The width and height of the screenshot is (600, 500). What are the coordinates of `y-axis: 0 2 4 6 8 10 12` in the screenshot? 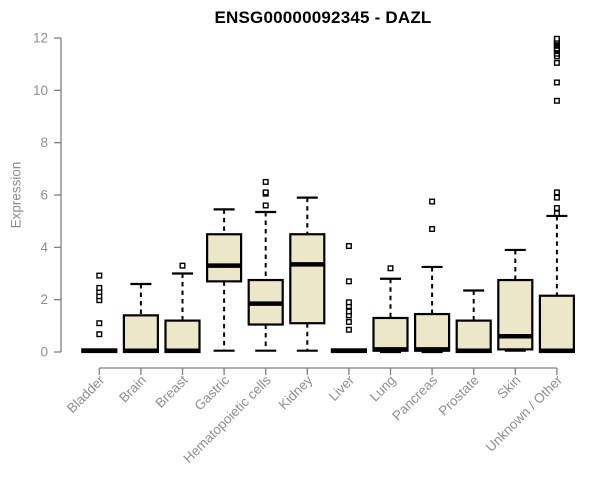 It's located at (47, 195).